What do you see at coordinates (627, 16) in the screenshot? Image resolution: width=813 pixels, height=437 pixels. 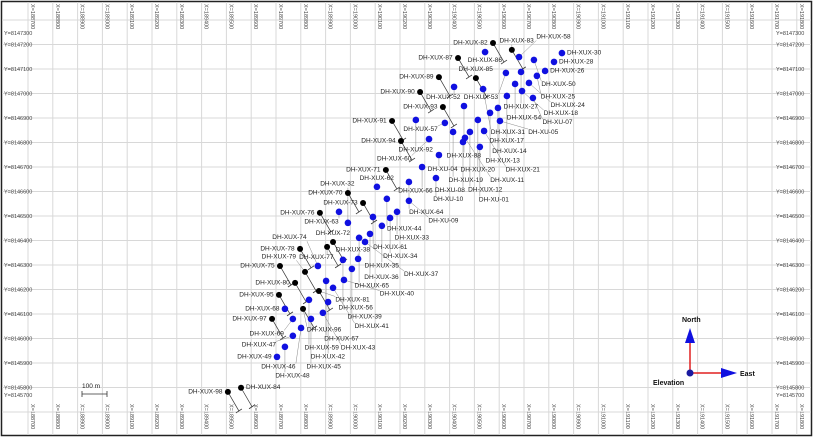 I see `x-tick-label-top: X=191100` at bounding box center [627, 16].